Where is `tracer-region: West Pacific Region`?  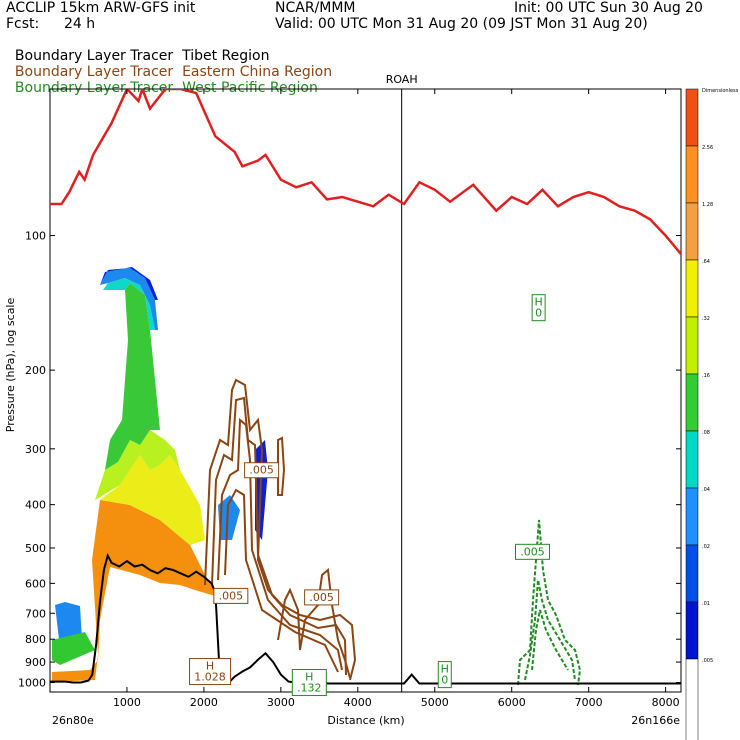 tracer-region: West Pacific Region is located at coordinates (250, 88).